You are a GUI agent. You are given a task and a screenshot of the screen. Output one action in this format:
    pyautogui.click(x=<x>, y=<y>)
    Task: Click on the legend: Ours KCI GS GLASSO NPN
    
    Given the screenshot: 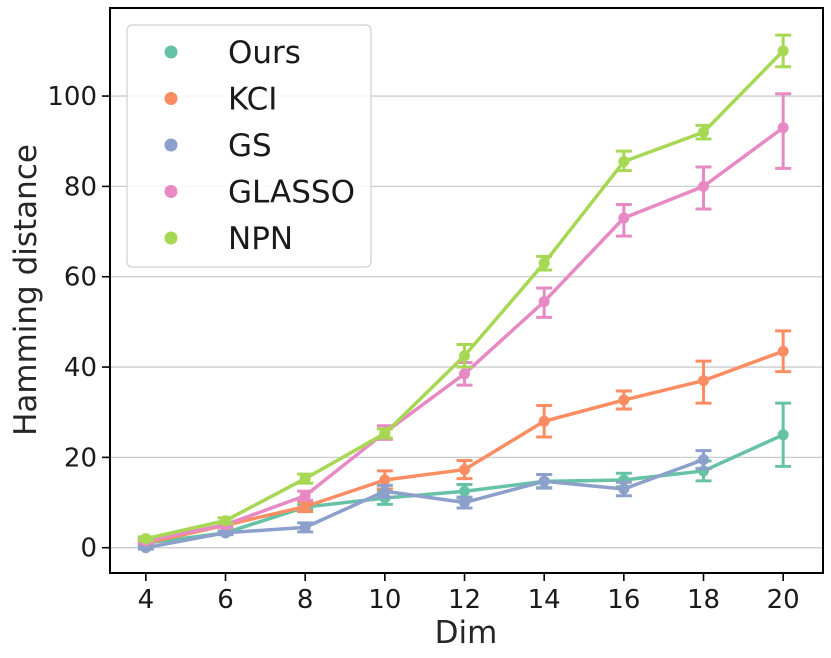 What is the action you would take?
    pyautogui.click(x=249, y=146)
    